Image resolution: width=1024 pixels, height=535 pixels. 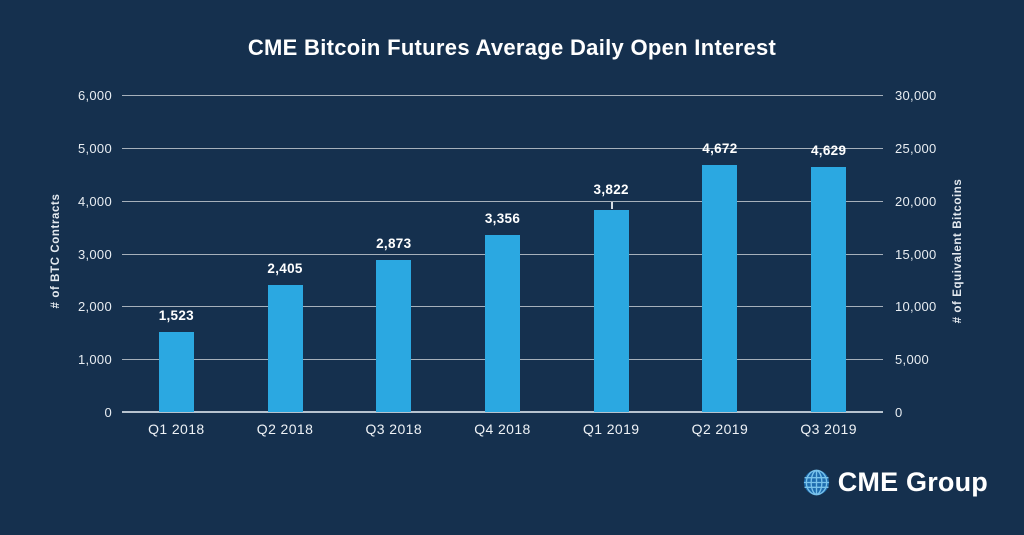 What do you see at coordinates (94, 360) in the screenshot?
I see `y-axis-left-tick: 1,000` at bounding box center [94, 360].